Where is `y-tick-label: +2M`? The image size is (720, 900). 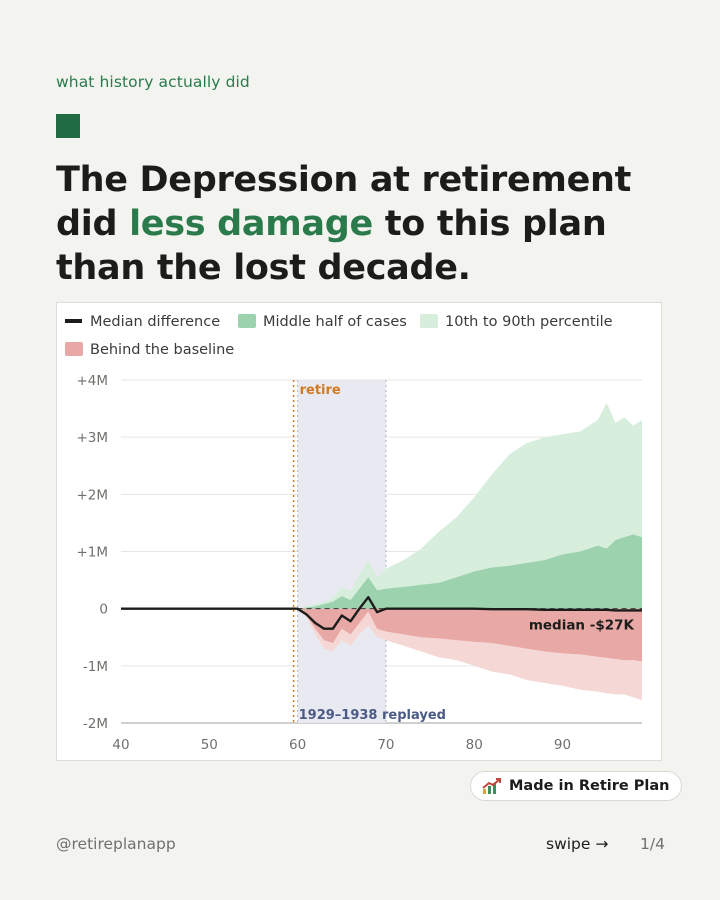
y-tick-label: +2M is located at coordinates (92, 495).